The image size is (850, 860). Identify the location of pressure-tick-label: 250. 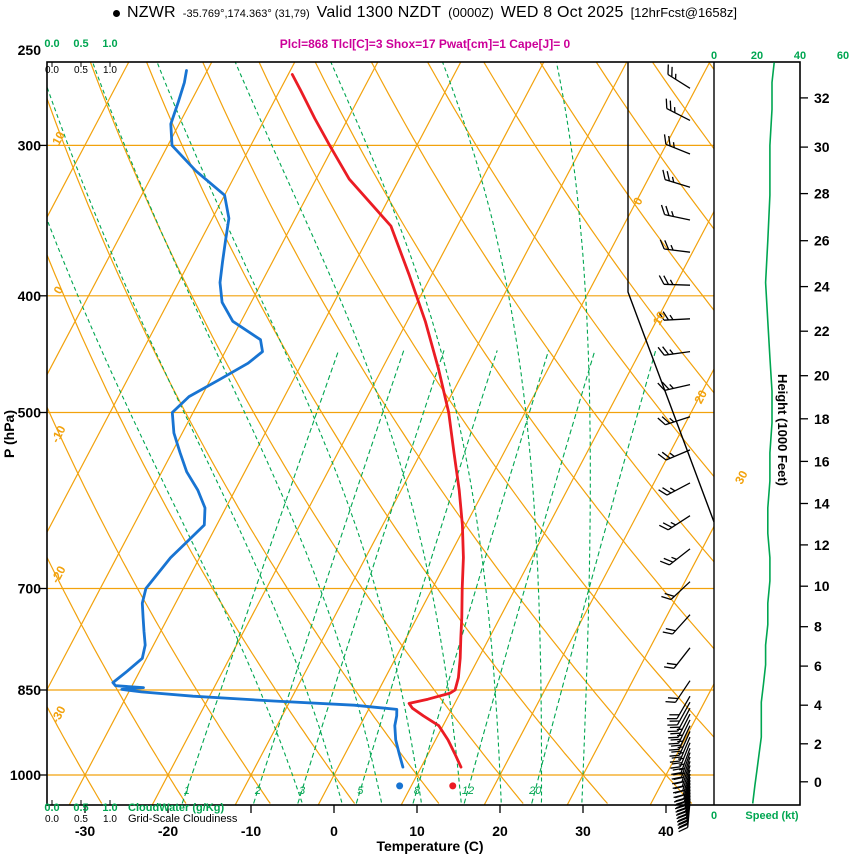
(30, 50).